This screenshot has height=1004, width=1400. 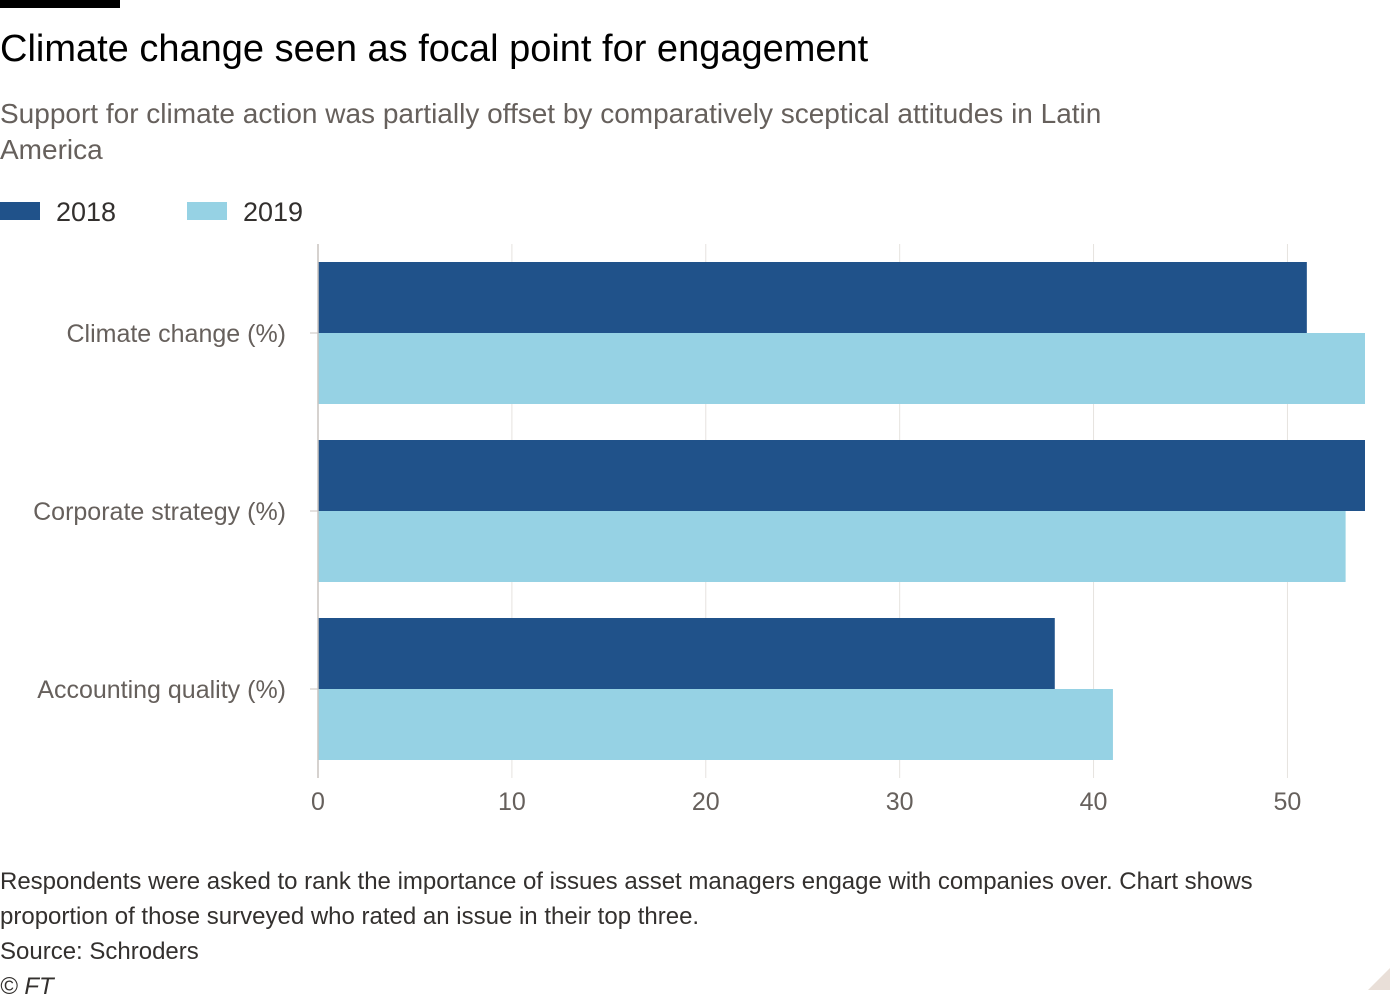 I want to click on x-tick-label-50: 50, so click(x=1288, y=802).